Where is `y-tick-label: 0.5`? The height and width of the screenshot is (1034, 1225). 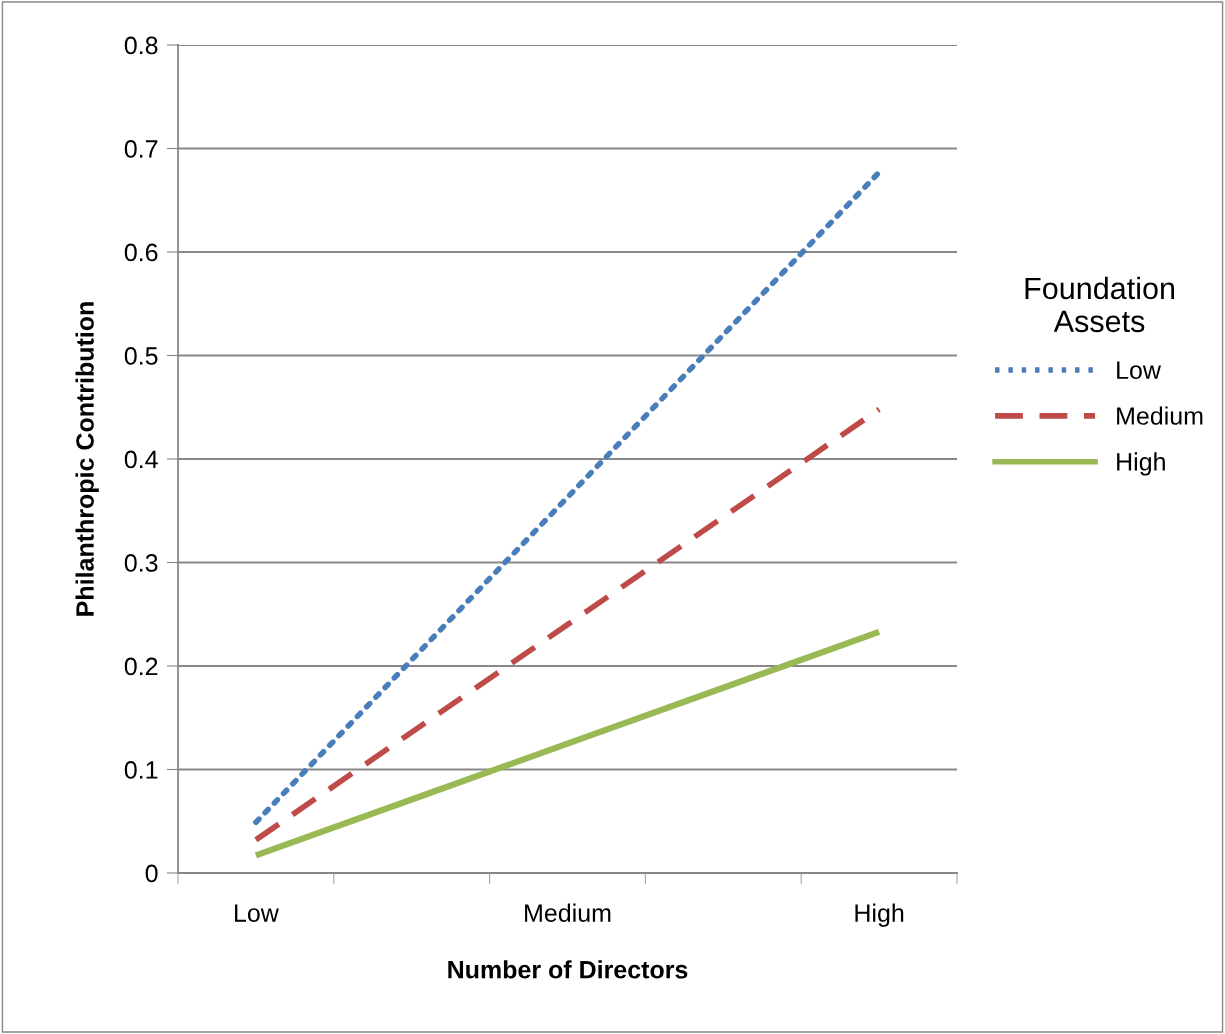 y-tick-label: 0.5 is located at coordinates (141, 356).